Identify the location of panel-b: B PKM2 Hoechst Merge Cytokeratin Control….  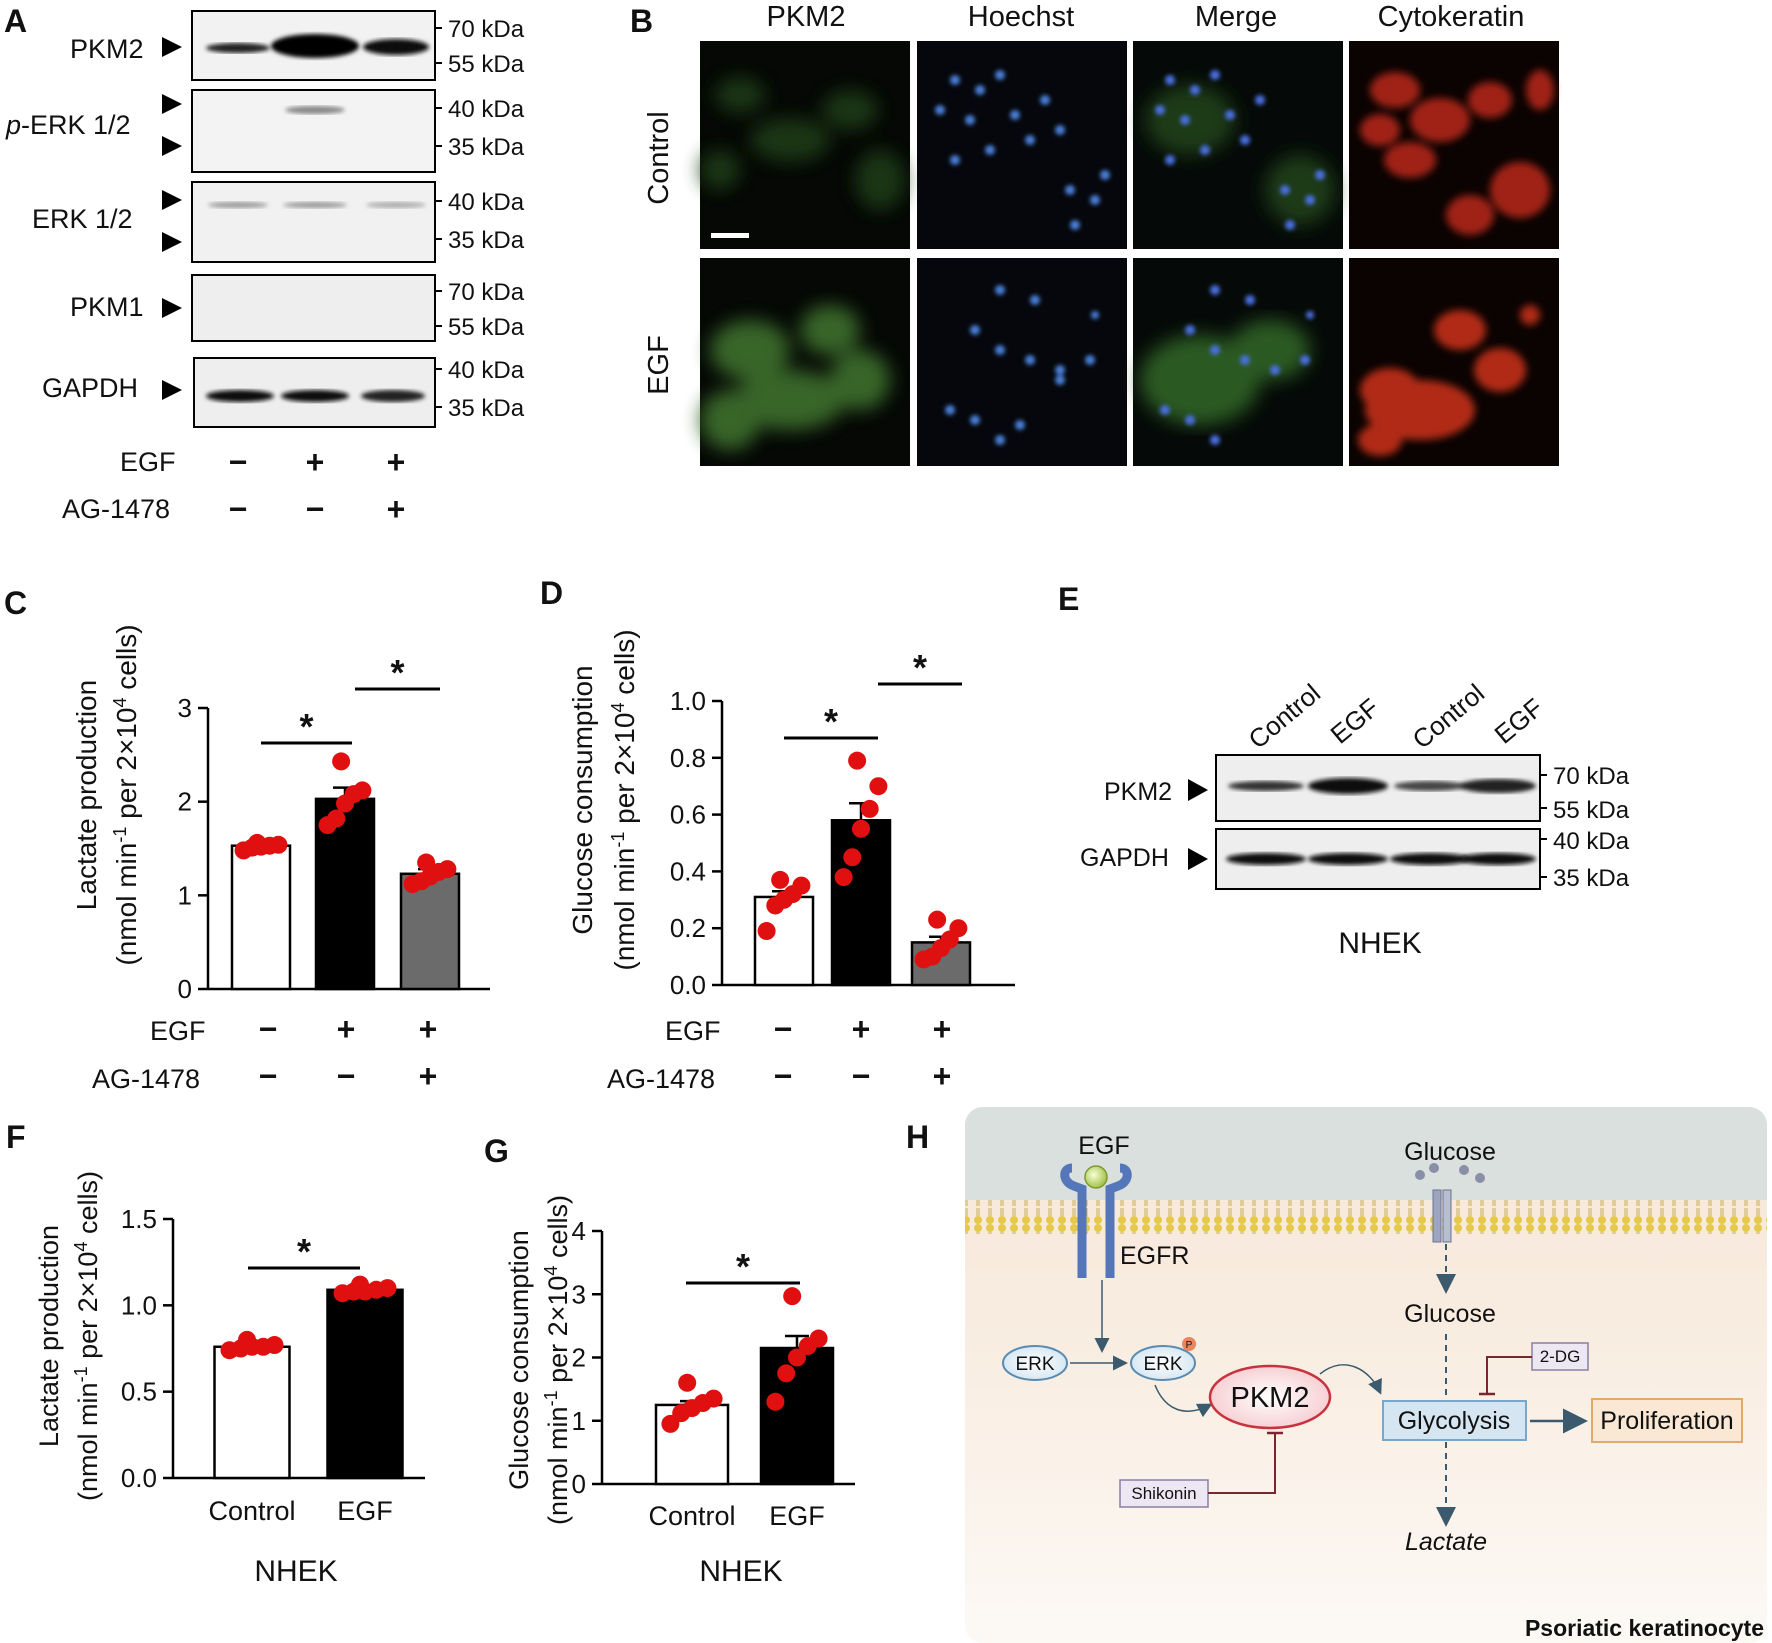
(1094, 233).